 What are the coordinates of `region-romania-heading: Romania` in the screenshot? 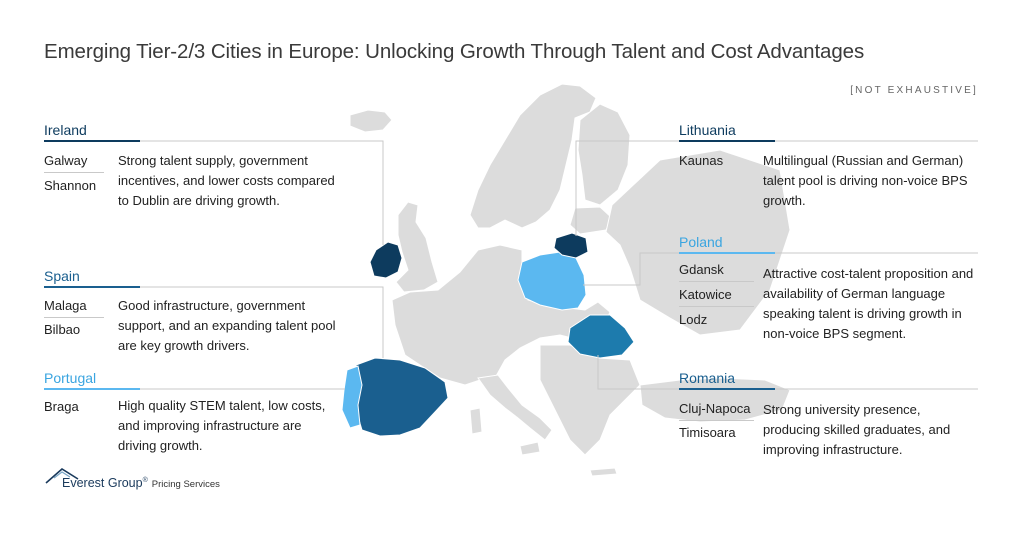 It's located at (707, 378).